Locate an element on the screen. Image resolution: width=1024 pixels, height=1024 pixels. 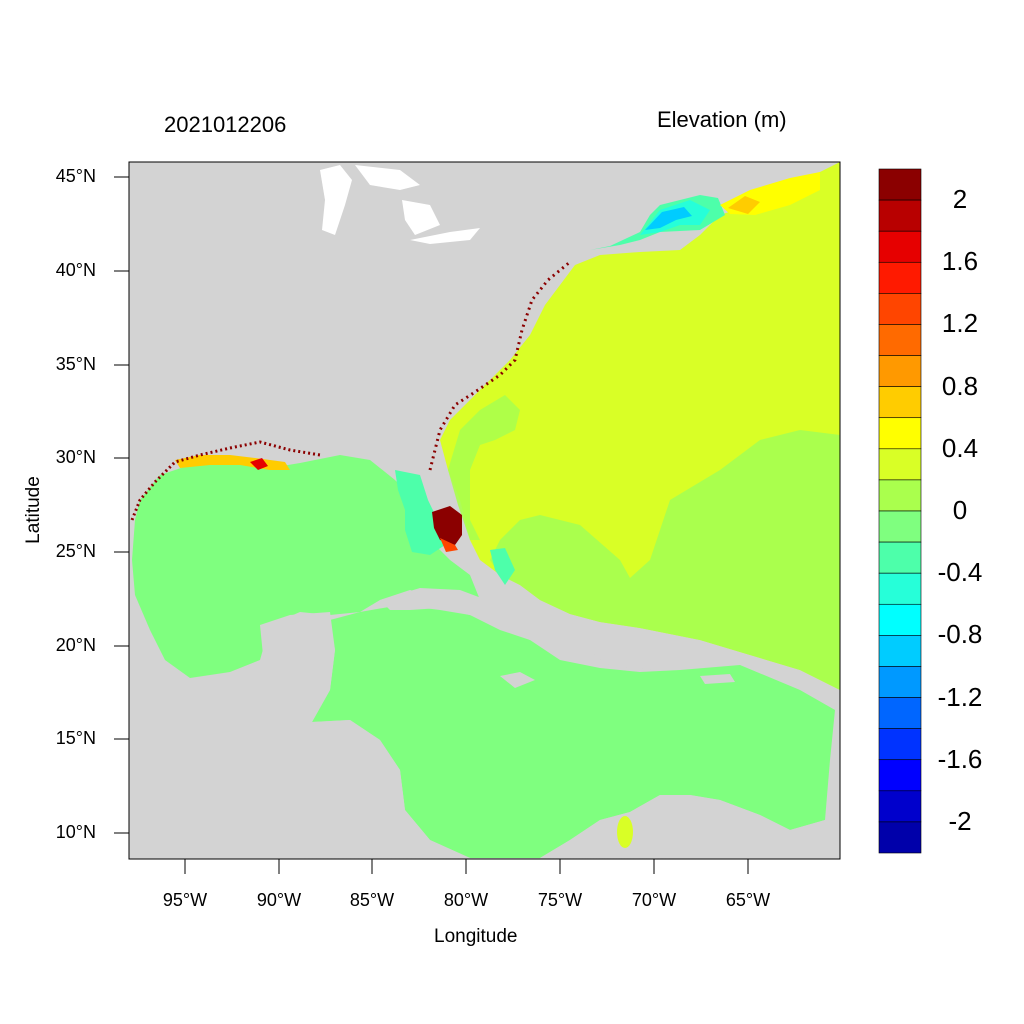
south-america-landmass is located at coordinates (690, 827).